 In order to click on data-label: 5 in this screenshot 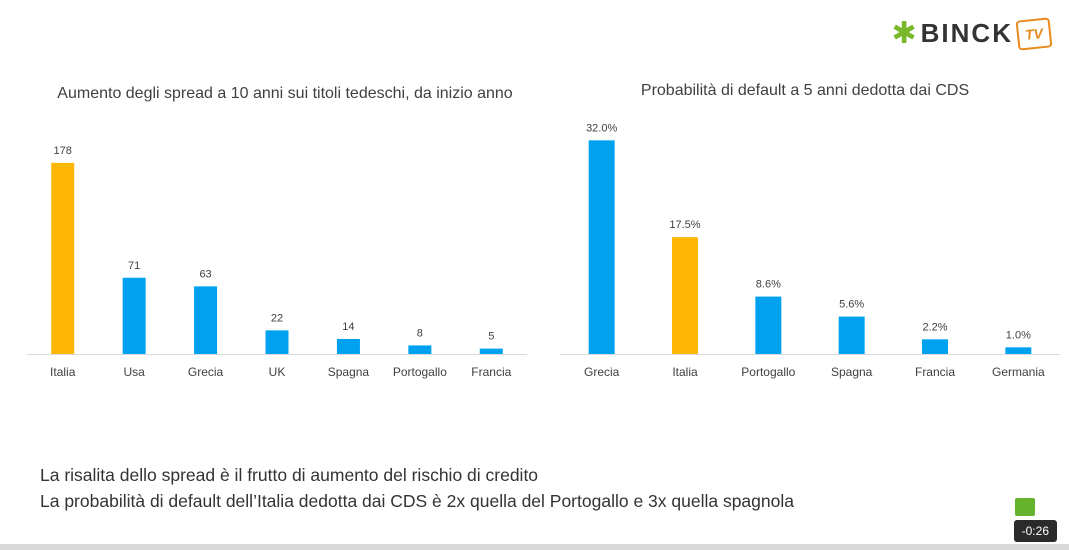, I will do `click(491, 337)`.